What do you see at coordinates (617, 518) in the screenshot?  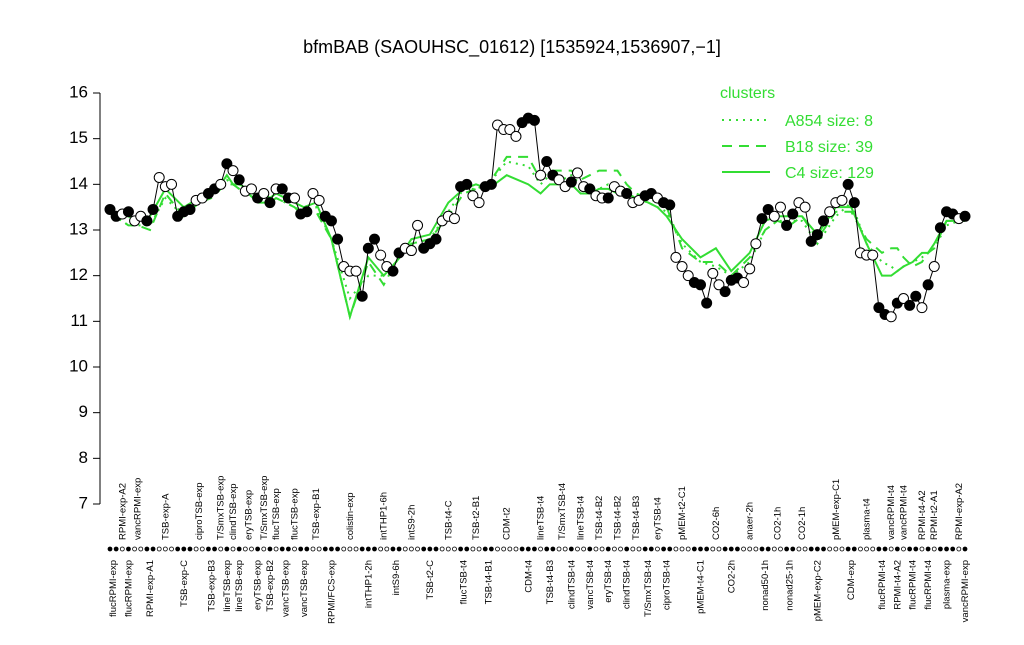 I see `x-tick-label: TSB-t4-B2` at bounding box center [617, 518].